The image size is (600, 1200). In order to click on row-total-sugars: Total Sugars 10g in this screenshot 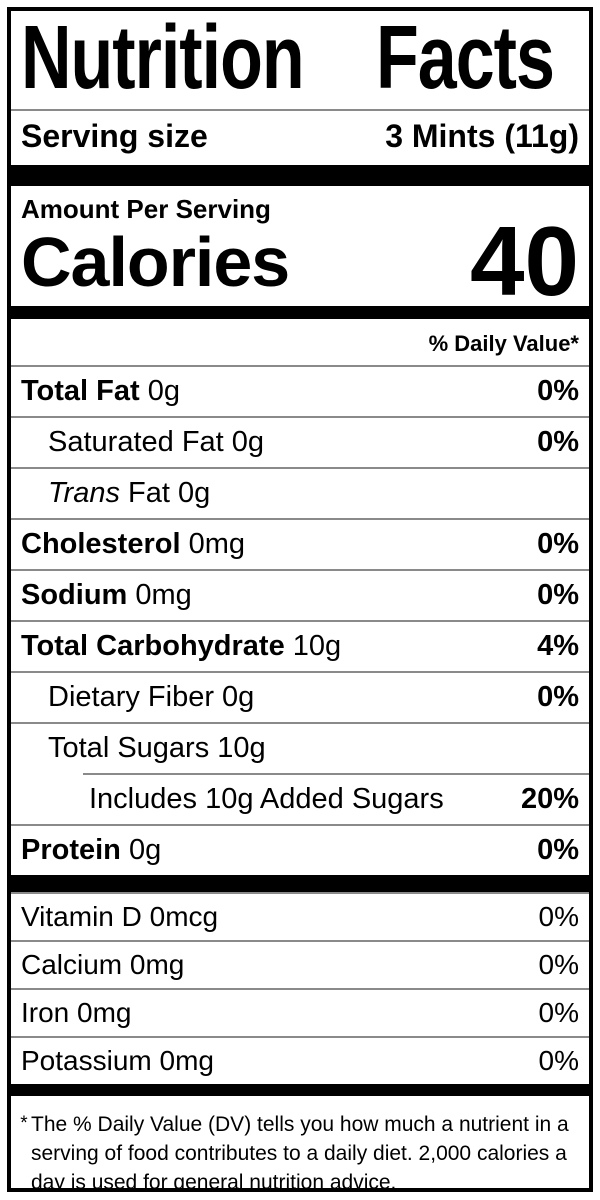, I will do `click(300, 747)`.